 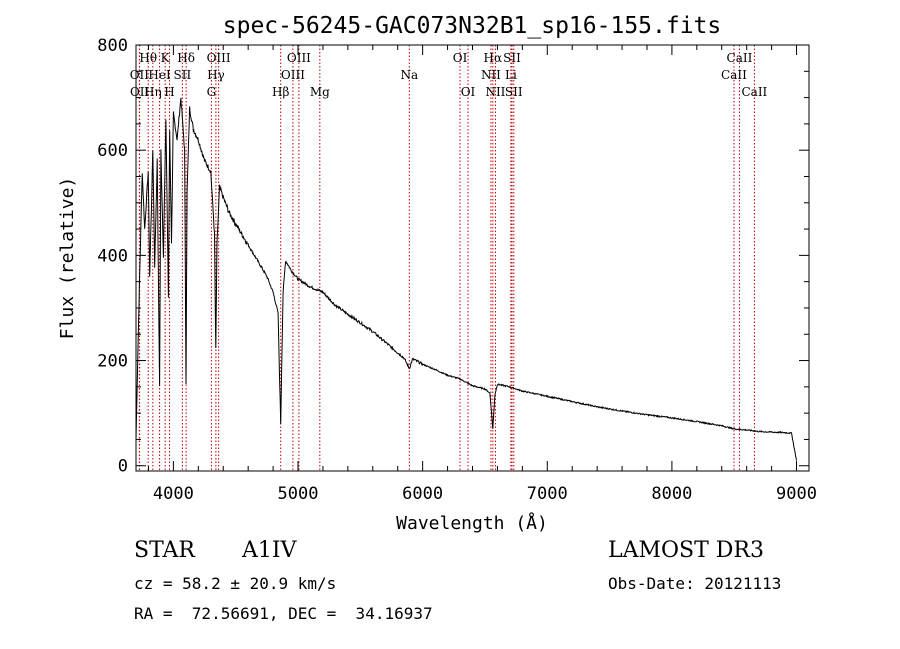 What do you see at coordinates (123, 467) in the screenshot?
I see `y-tick-label: 0` at bounding box center [123, 467].